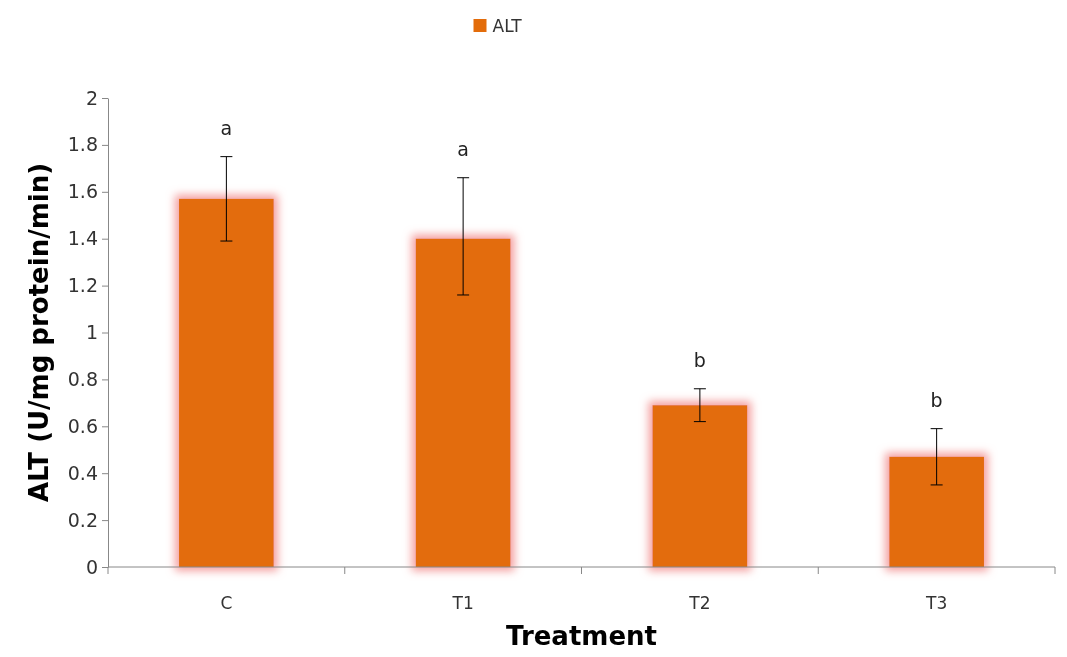 The height and width of the screenshot is (657, 1067). I want to click on y-tick-label: 1.4, so click(82, 238).